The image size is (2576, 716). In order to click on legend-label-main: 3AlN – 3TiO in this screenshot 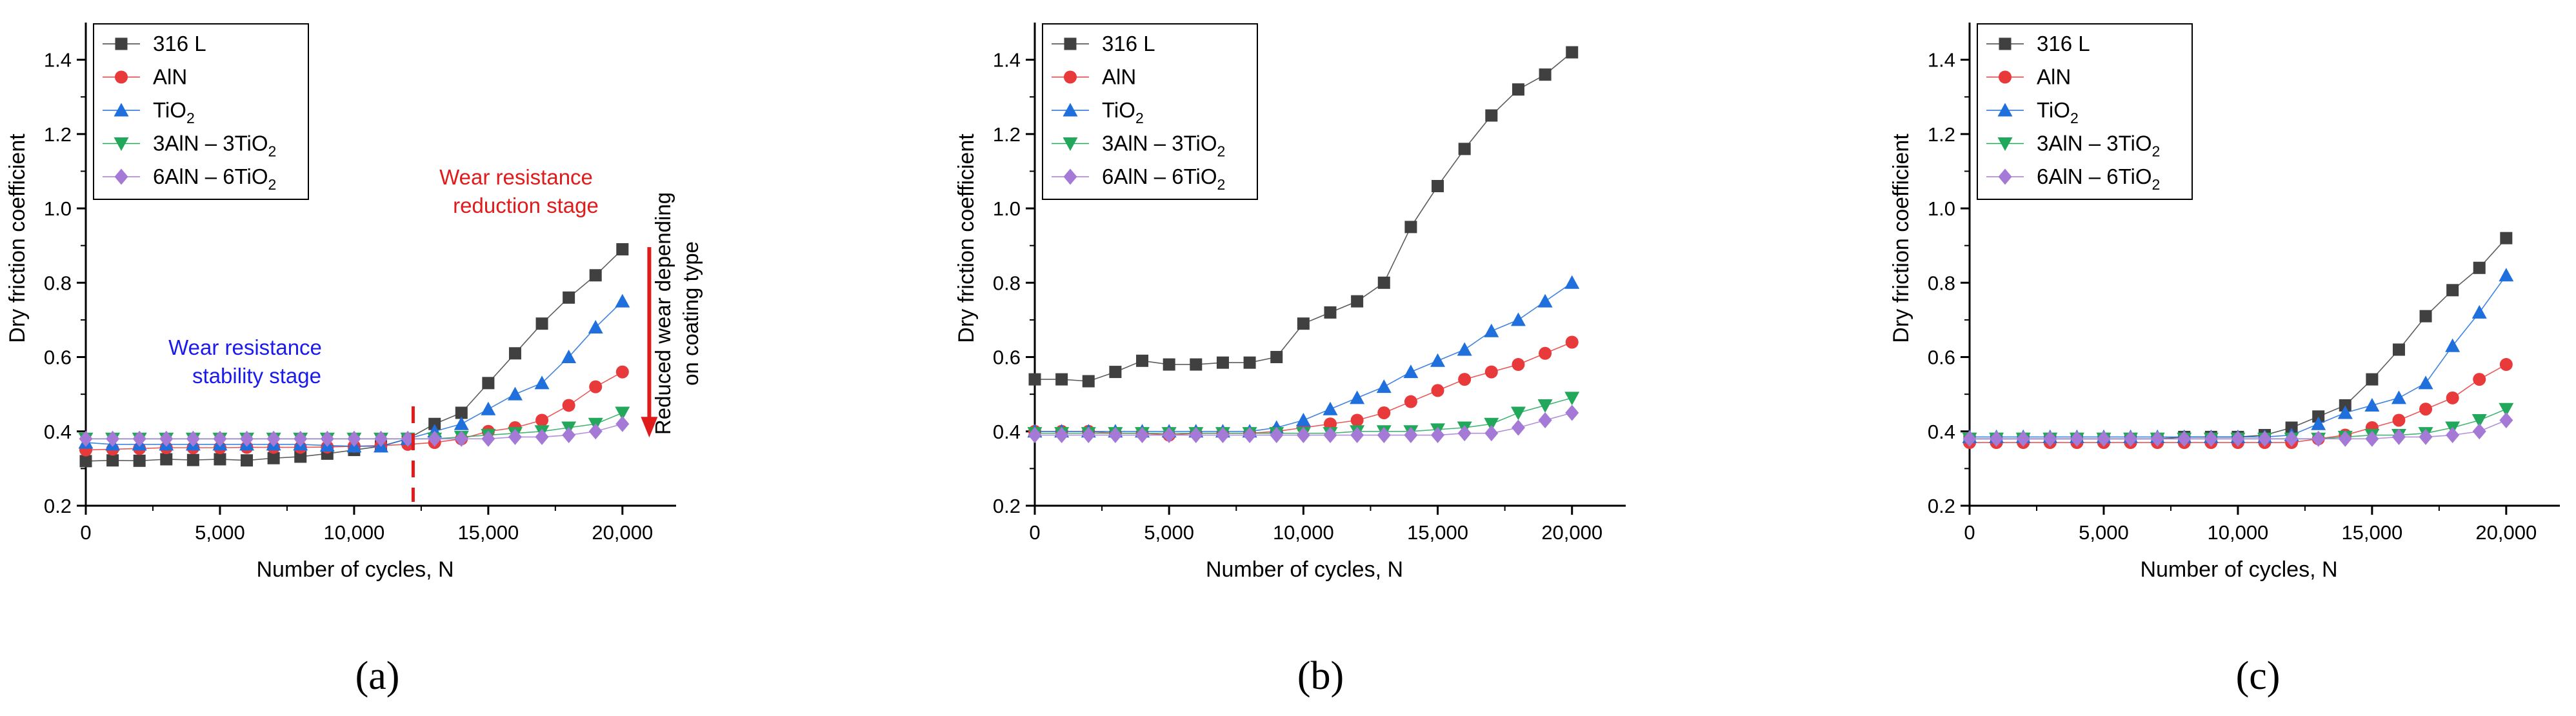, I will do `click(1159, 143)`.